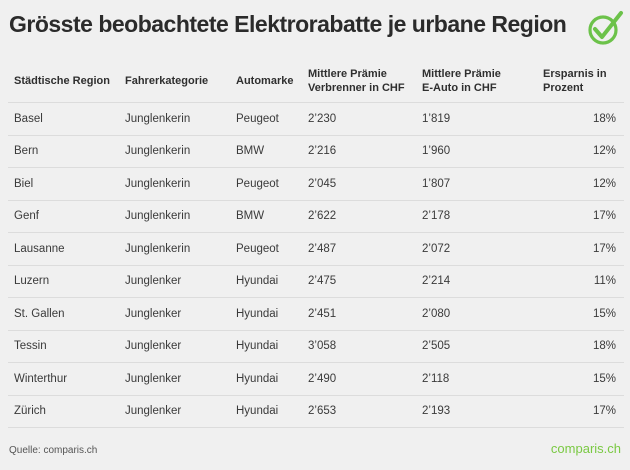 This screenshot has width=630, height=470. What do you see at coordinates (63, 346) in the screenshot?
I see `cell-region: Tessin` at bounding box center [63, 346].